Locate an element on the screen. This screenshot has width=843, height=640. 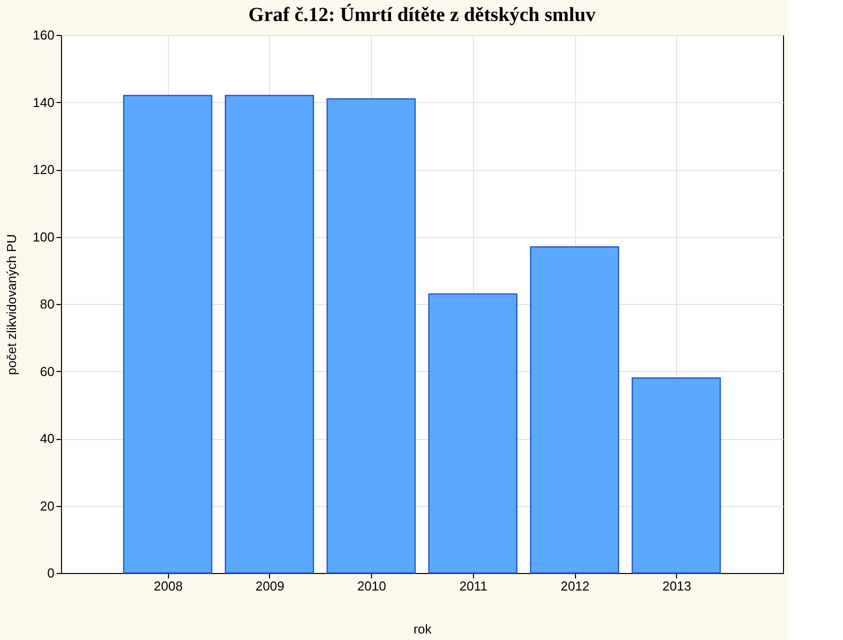
y-tick-label: 60 is located at coordinates (47, 371).